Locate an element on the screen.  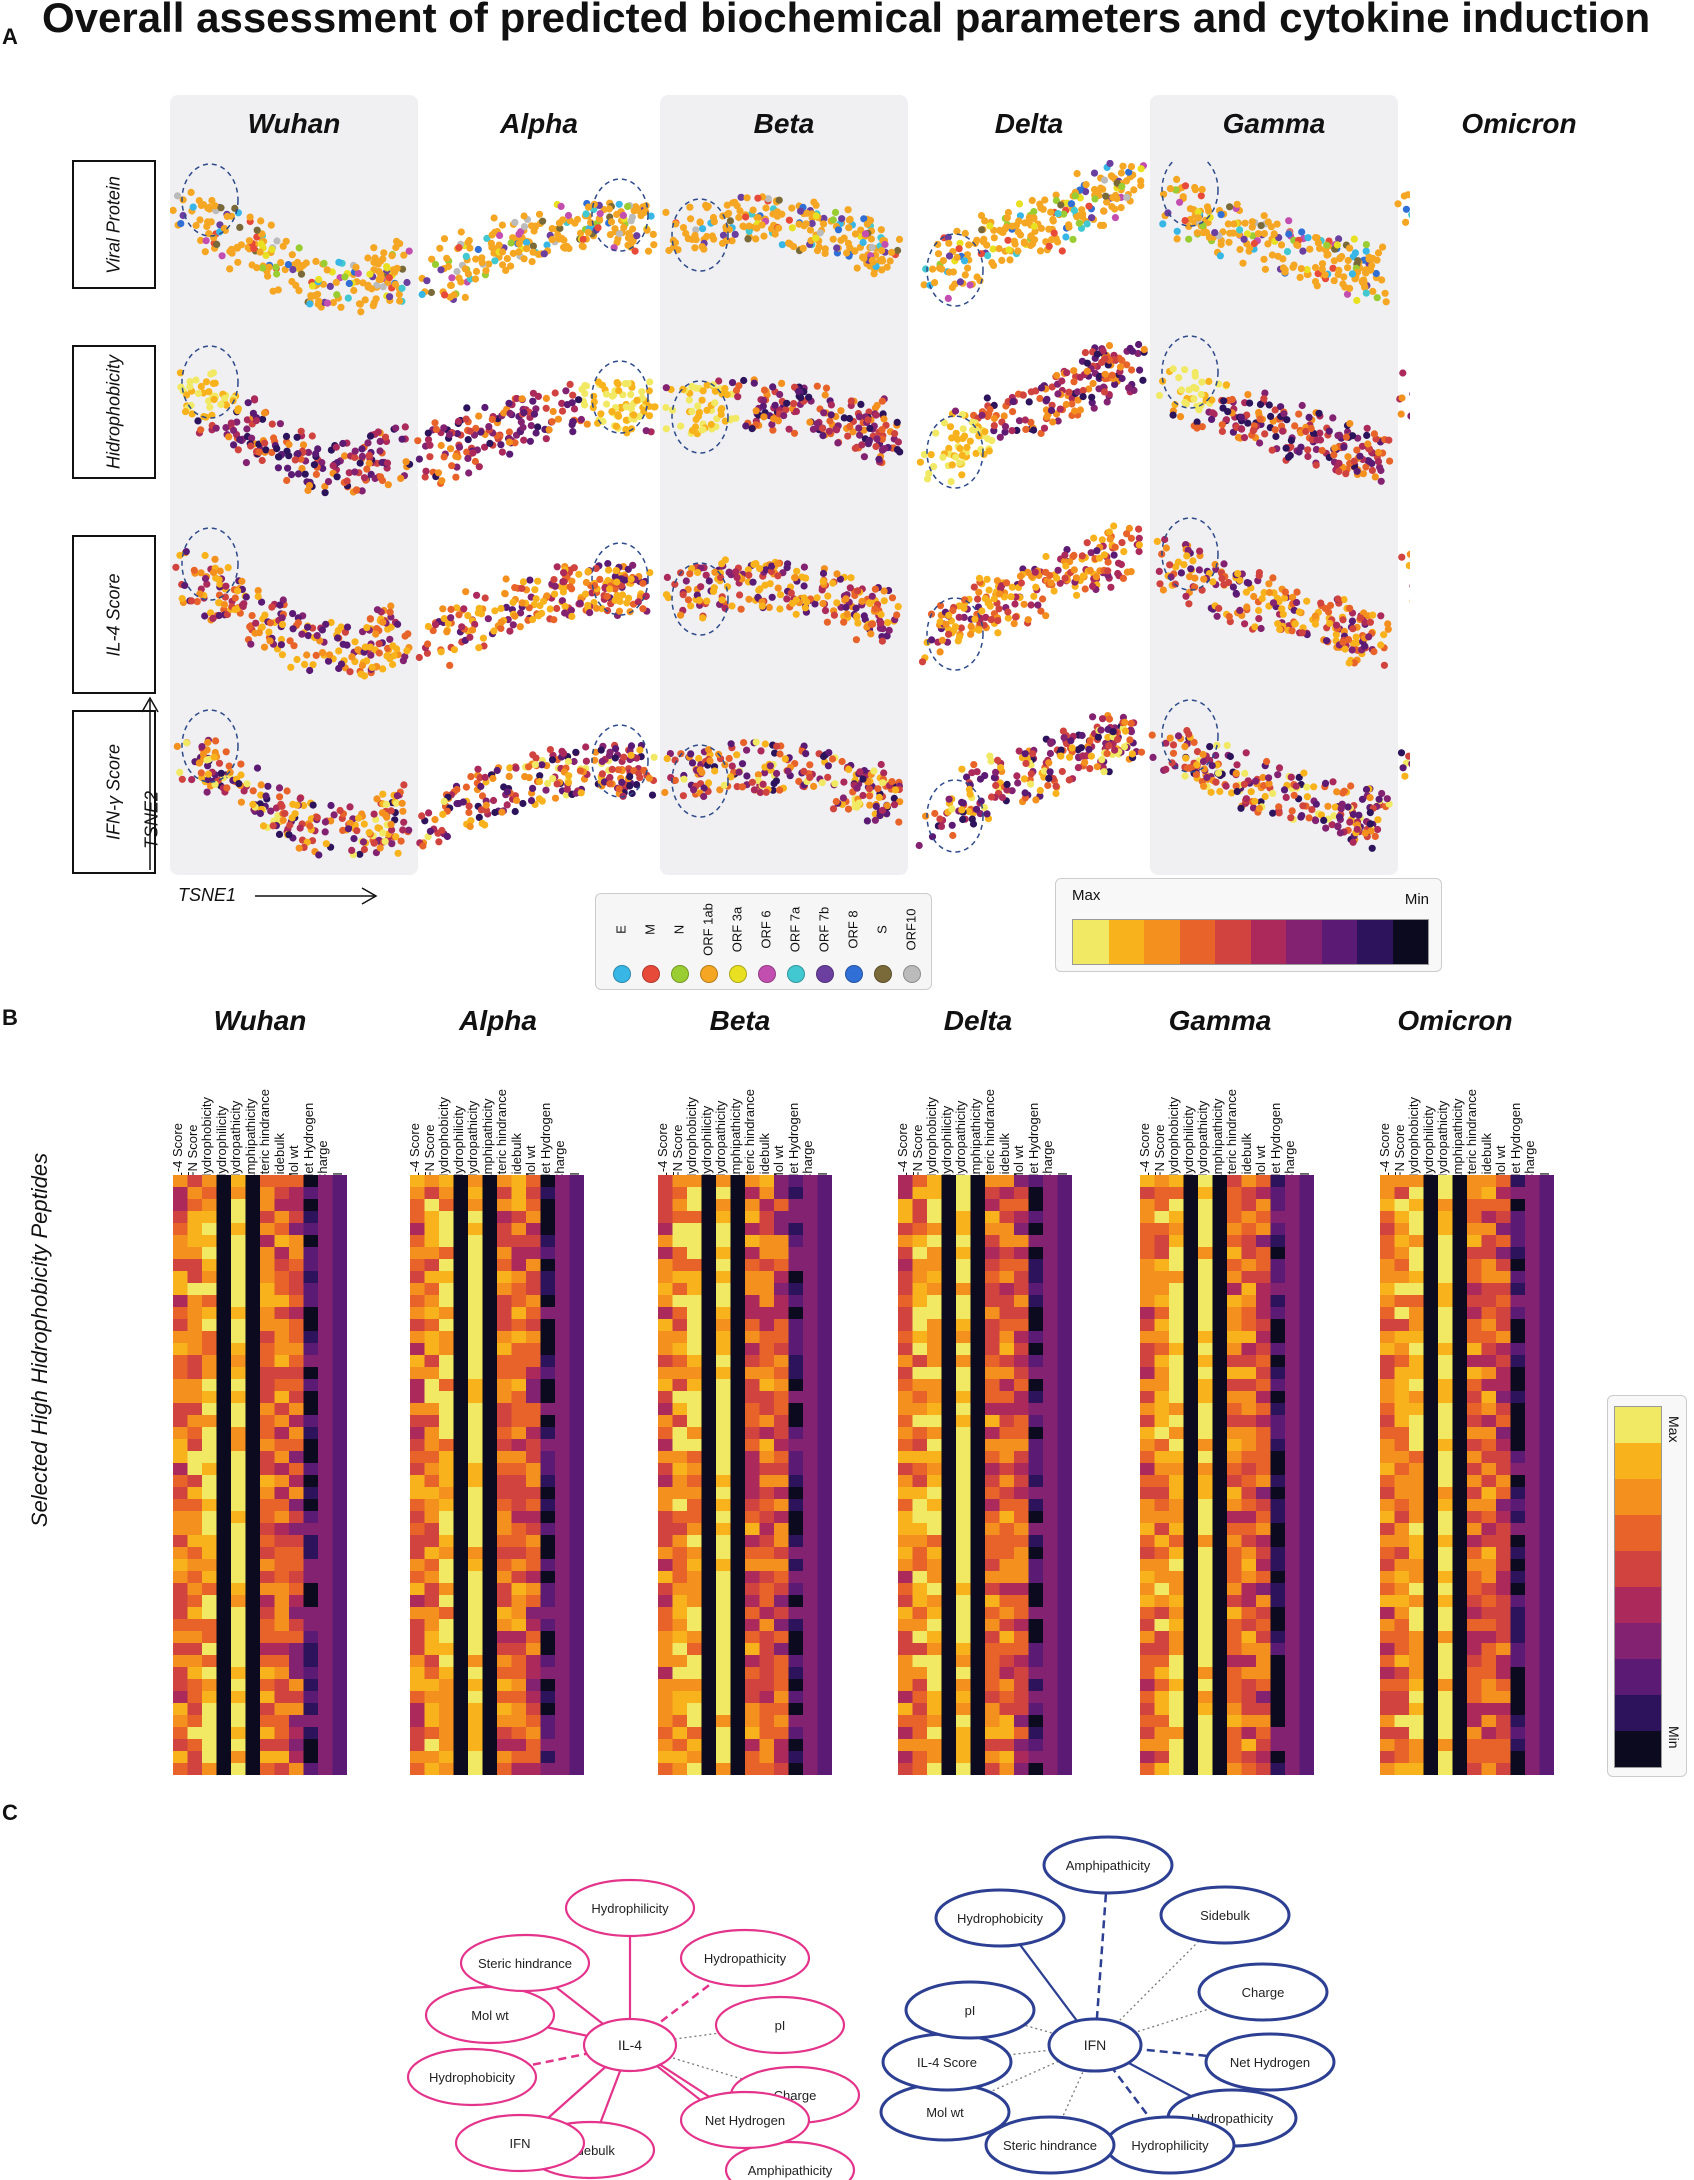
y-axis-label: TSNE2 is located at coordinates (151, 820).